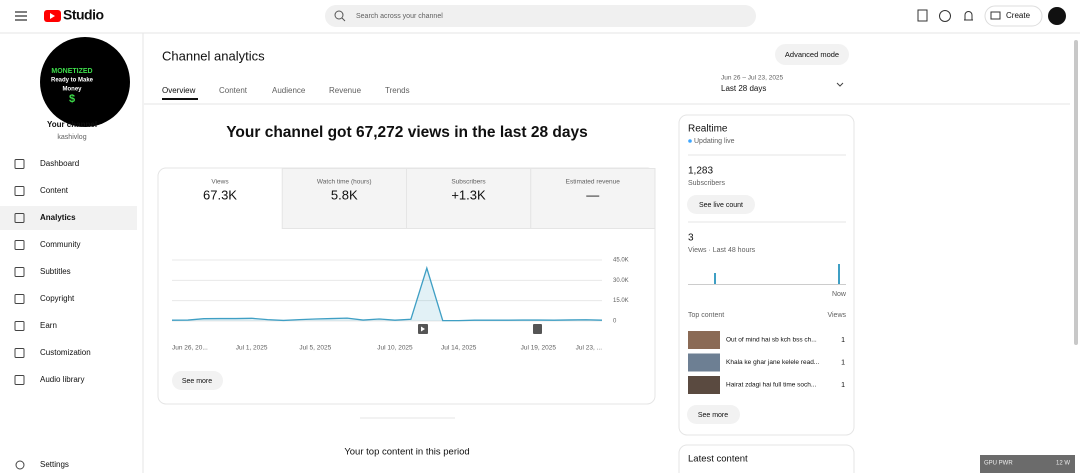 This screenshot has width=1080, height=473. Describe the element at coordinates (57, 298) in the screenshot. I see `menu-item: Copyright` at that location.